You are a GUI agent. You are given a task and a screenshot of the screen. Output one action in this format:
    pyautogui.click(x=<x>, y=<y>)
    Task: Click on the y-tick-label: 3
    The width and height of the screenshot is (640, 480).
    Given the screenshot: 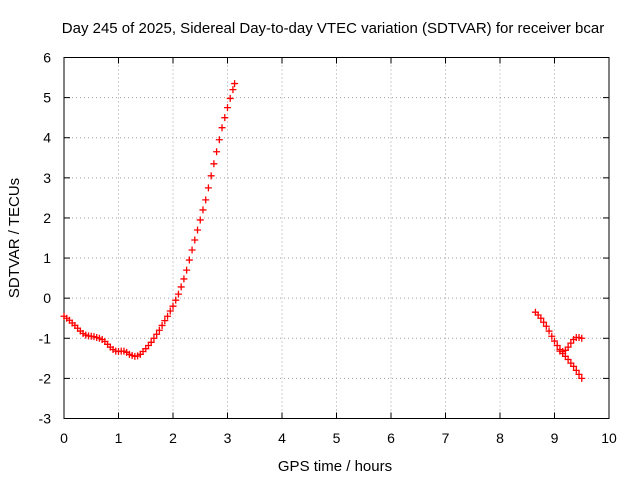 What is the action you would take?
    pyautogui.click(x=47, y=178)
    